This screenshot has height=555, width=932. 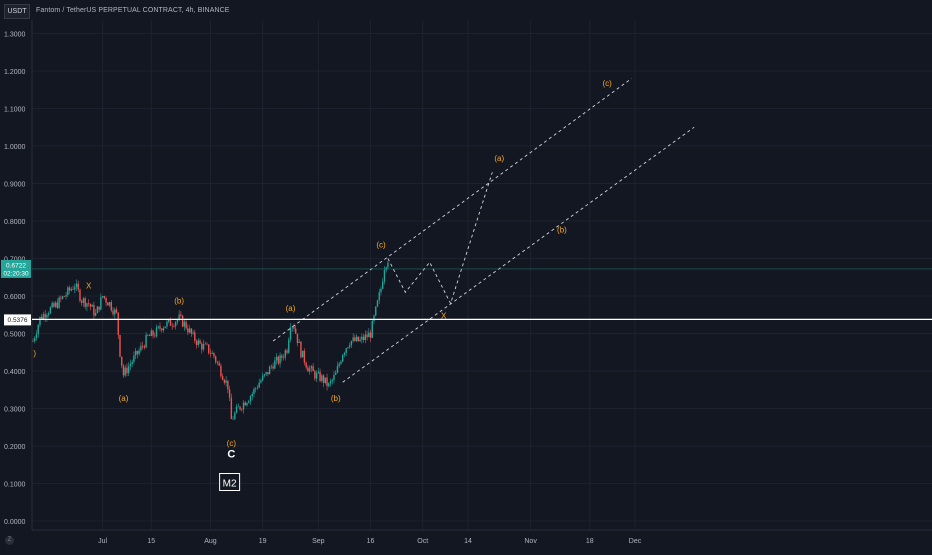 What do you see at coordinates (17, 11) in the screenshot?
I see `currency-unit-badge: USDT` at bounding box center [17, 11].